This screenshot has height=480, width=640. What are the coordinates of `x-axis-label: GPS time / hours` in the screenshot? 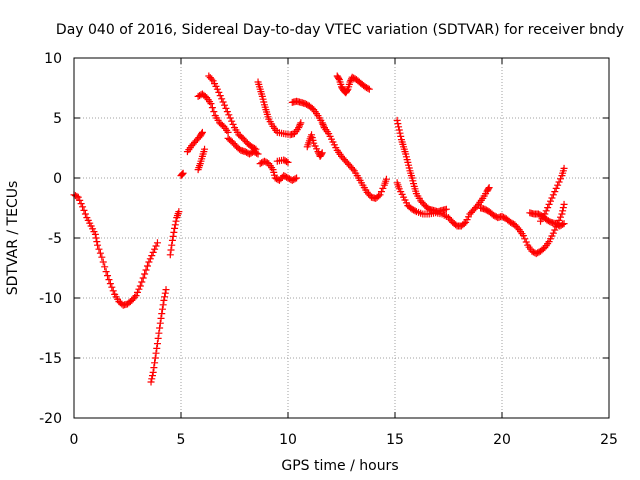 It's located at (339, 466).